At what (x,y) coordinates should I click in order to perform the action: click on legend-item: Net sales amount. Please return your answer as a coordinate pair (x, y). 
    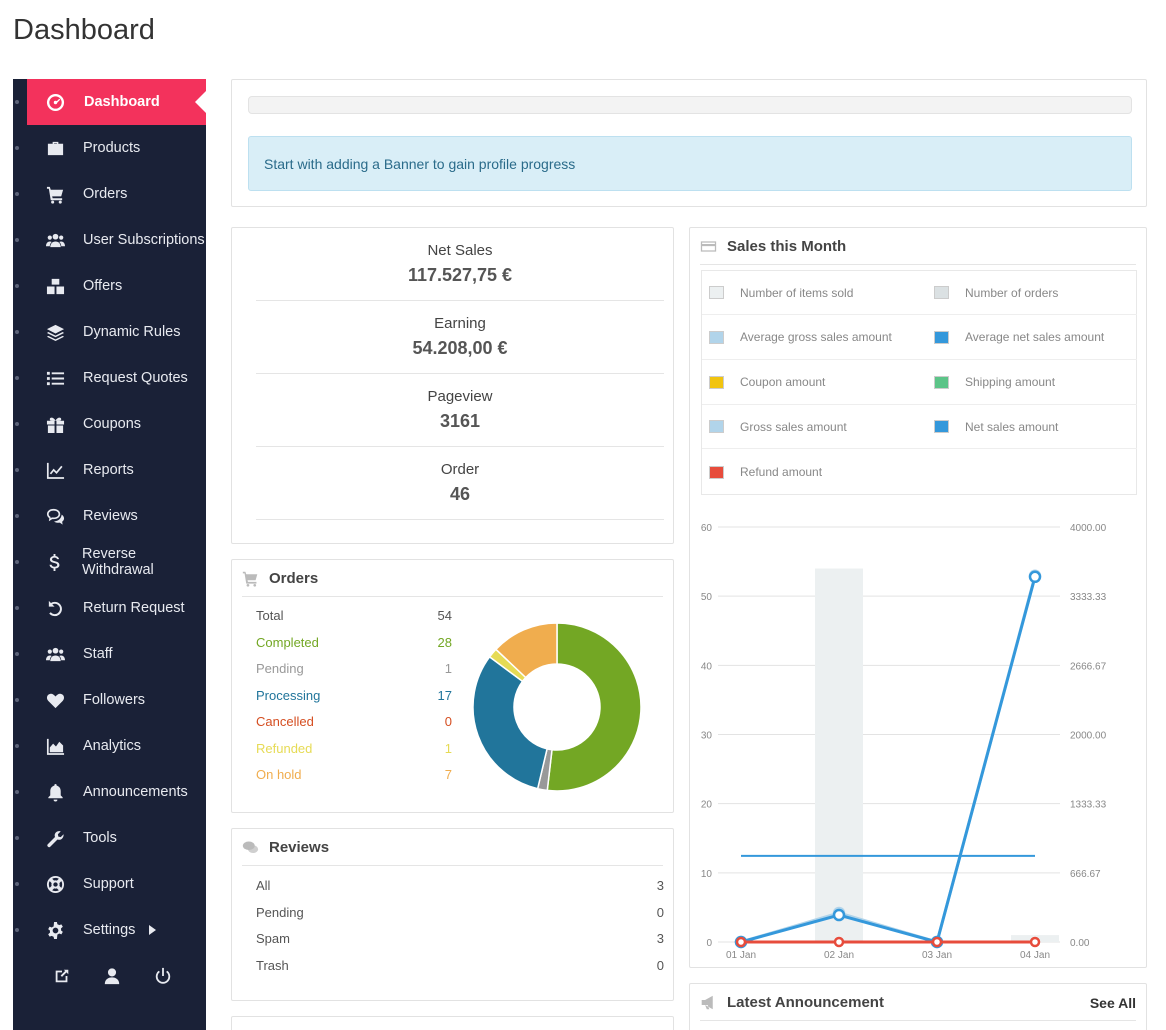
    Looking at the image, I should click on (1032, 427).